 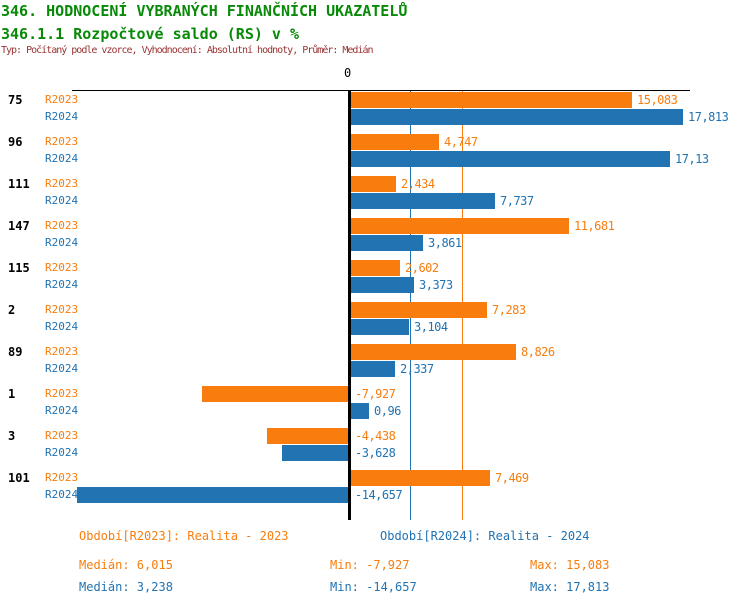 What do you see at coordinates (517, 201) in the screenshot?
I see `value-label-r2024-111: 7,737` at bounding box center [517, 201].